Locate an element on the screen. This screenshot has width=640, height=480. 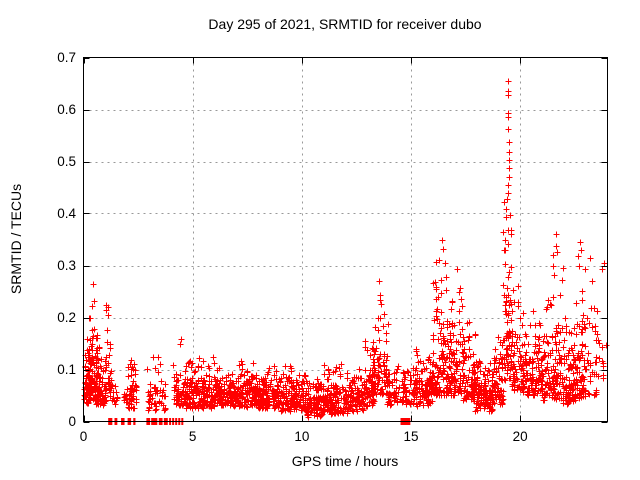
x-tick-label: 5 is located at coordinates (193, 436).